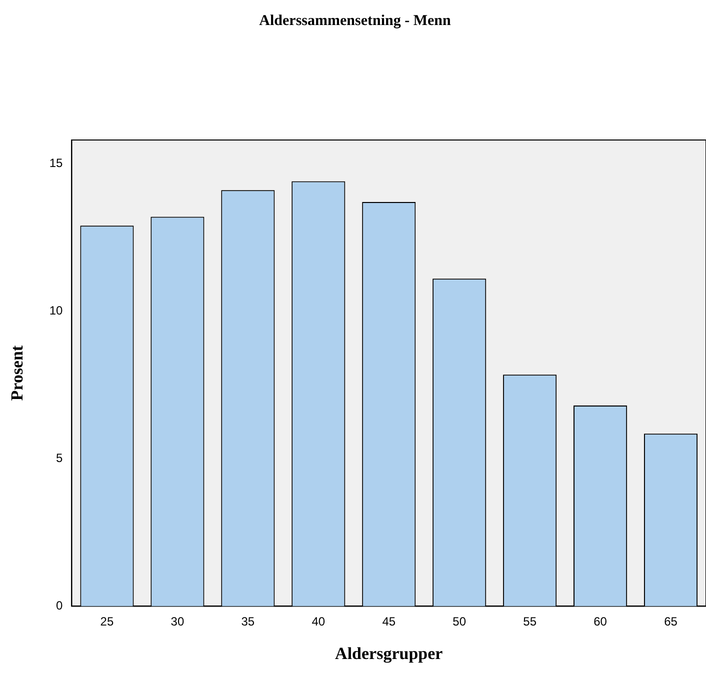 This screenshot has height=689, width=706. I want to click on x-tick-label: 50, so click(459, 621).